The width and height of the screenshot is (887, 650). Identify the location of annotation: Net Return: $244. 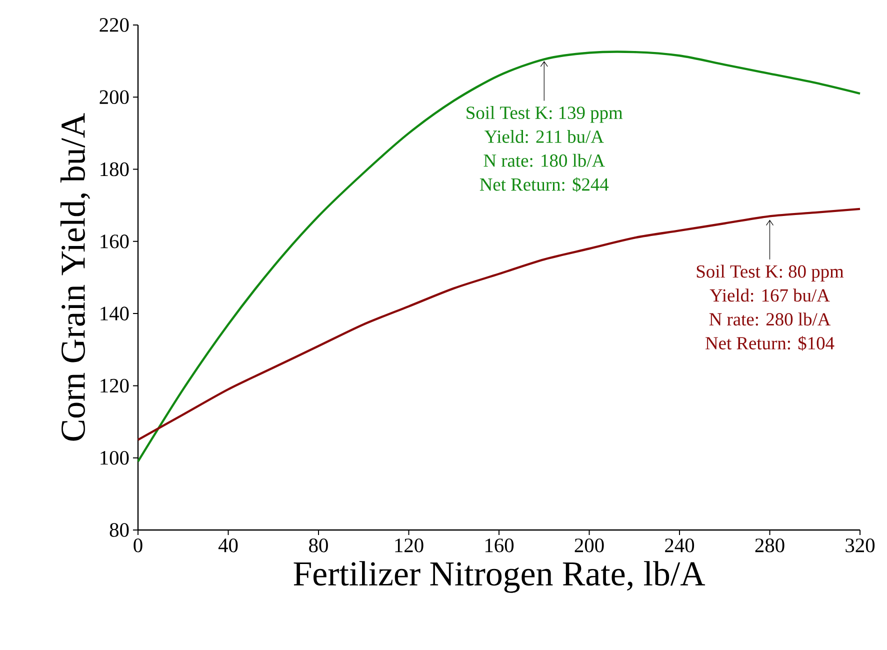
(544, 184).